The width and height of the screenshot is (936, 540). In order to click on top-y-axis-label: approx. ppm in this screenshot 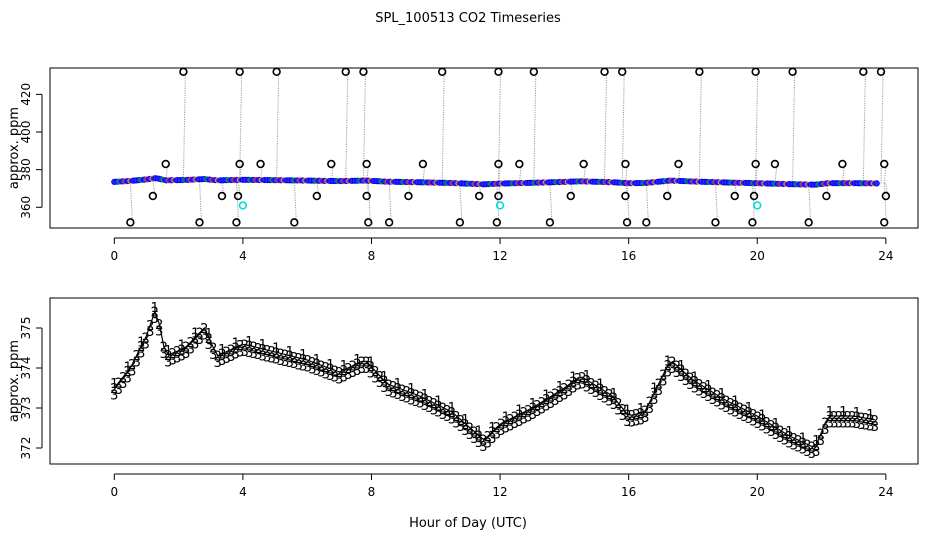, I will do `click(14, 148)`.